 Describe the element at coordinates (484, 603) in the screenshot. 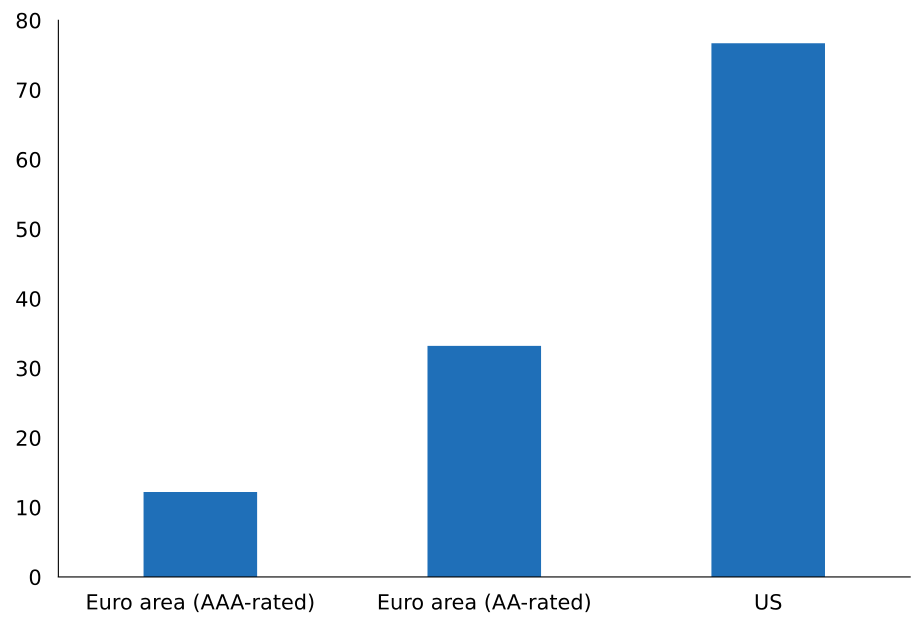

I see `x-tick-label: Euro area (AA-rated)` at that location.